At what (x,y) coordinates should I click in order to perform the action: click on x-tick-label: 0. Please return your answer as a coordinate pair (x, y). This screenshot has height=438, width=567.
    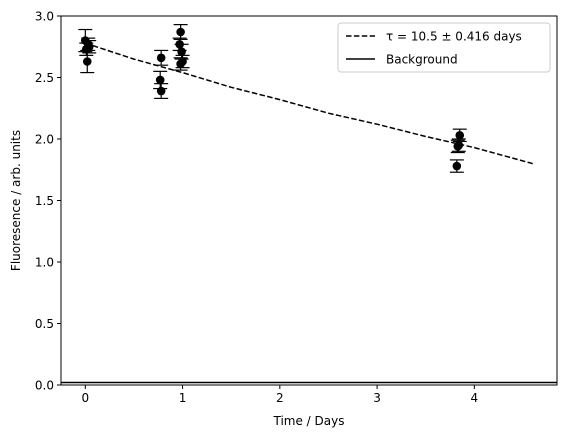
    Looking at the image, I should click on (85, 398).